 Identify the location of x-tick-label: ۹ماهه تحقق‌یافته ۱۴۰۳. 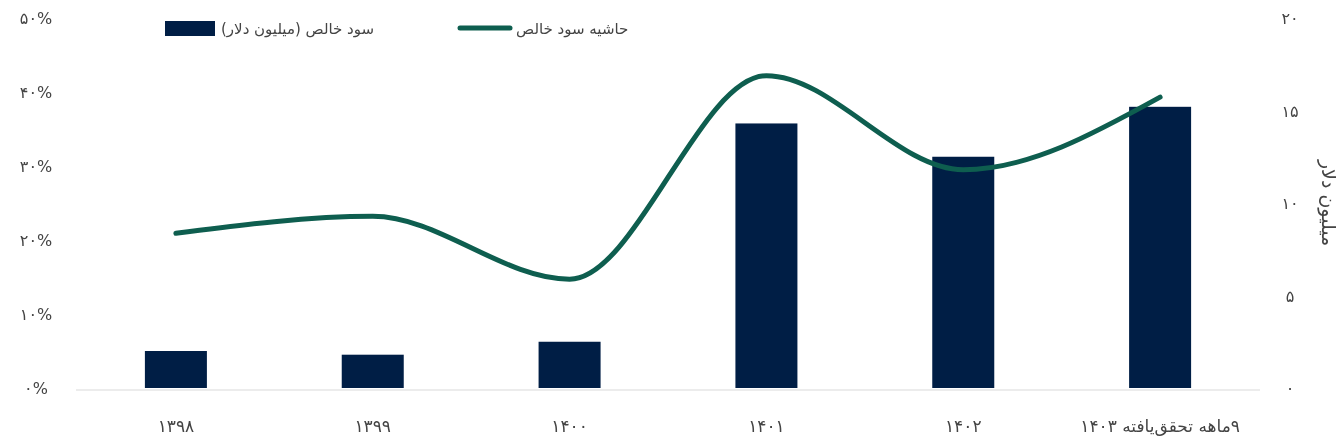
(1160, 426).